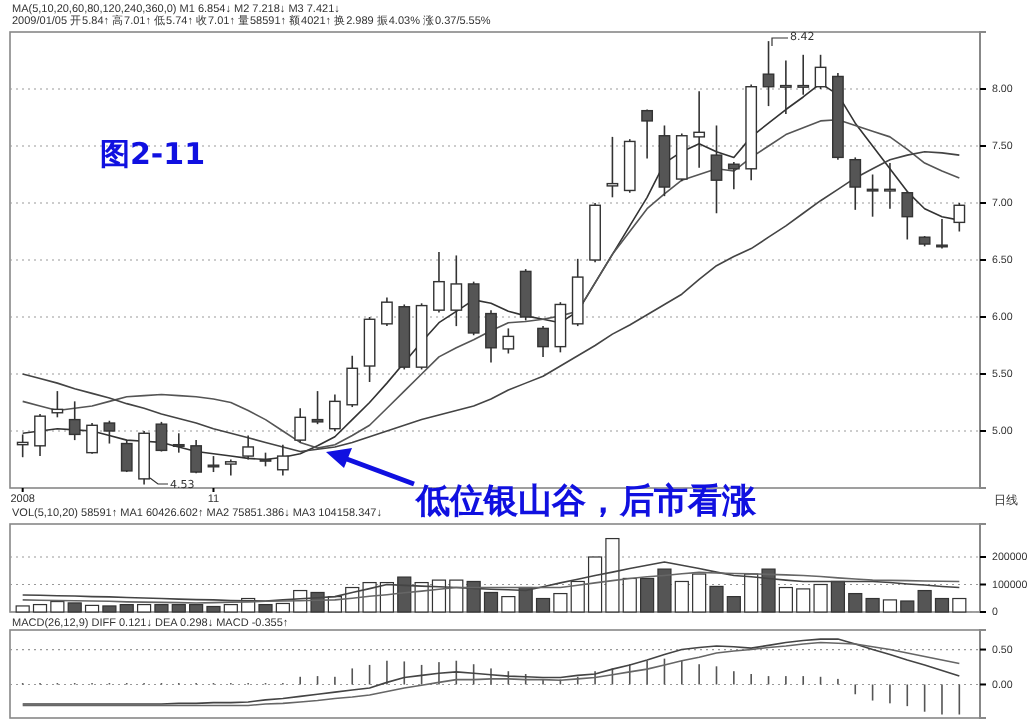 This screenshot has width=1032, height=724. What do you see at coordinates (586, 502) in the screenshot?
I see `annotation: 低位银山谷，后市看涨` at bounding box center [586, 502].